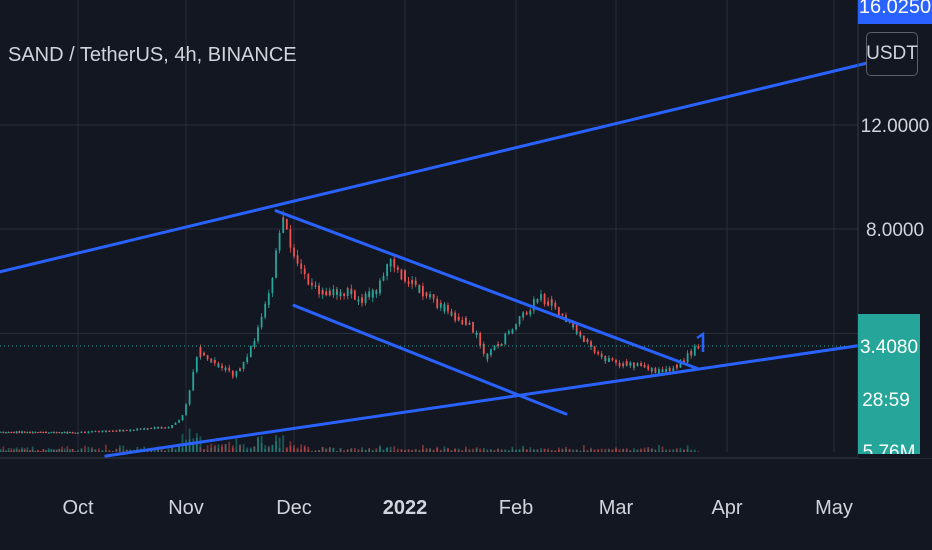 This screenshot has width=932, height=550. I want to click on time-axis: Oct Nov Dec 2022 Feb Mar Apr May, so click(457, 508).